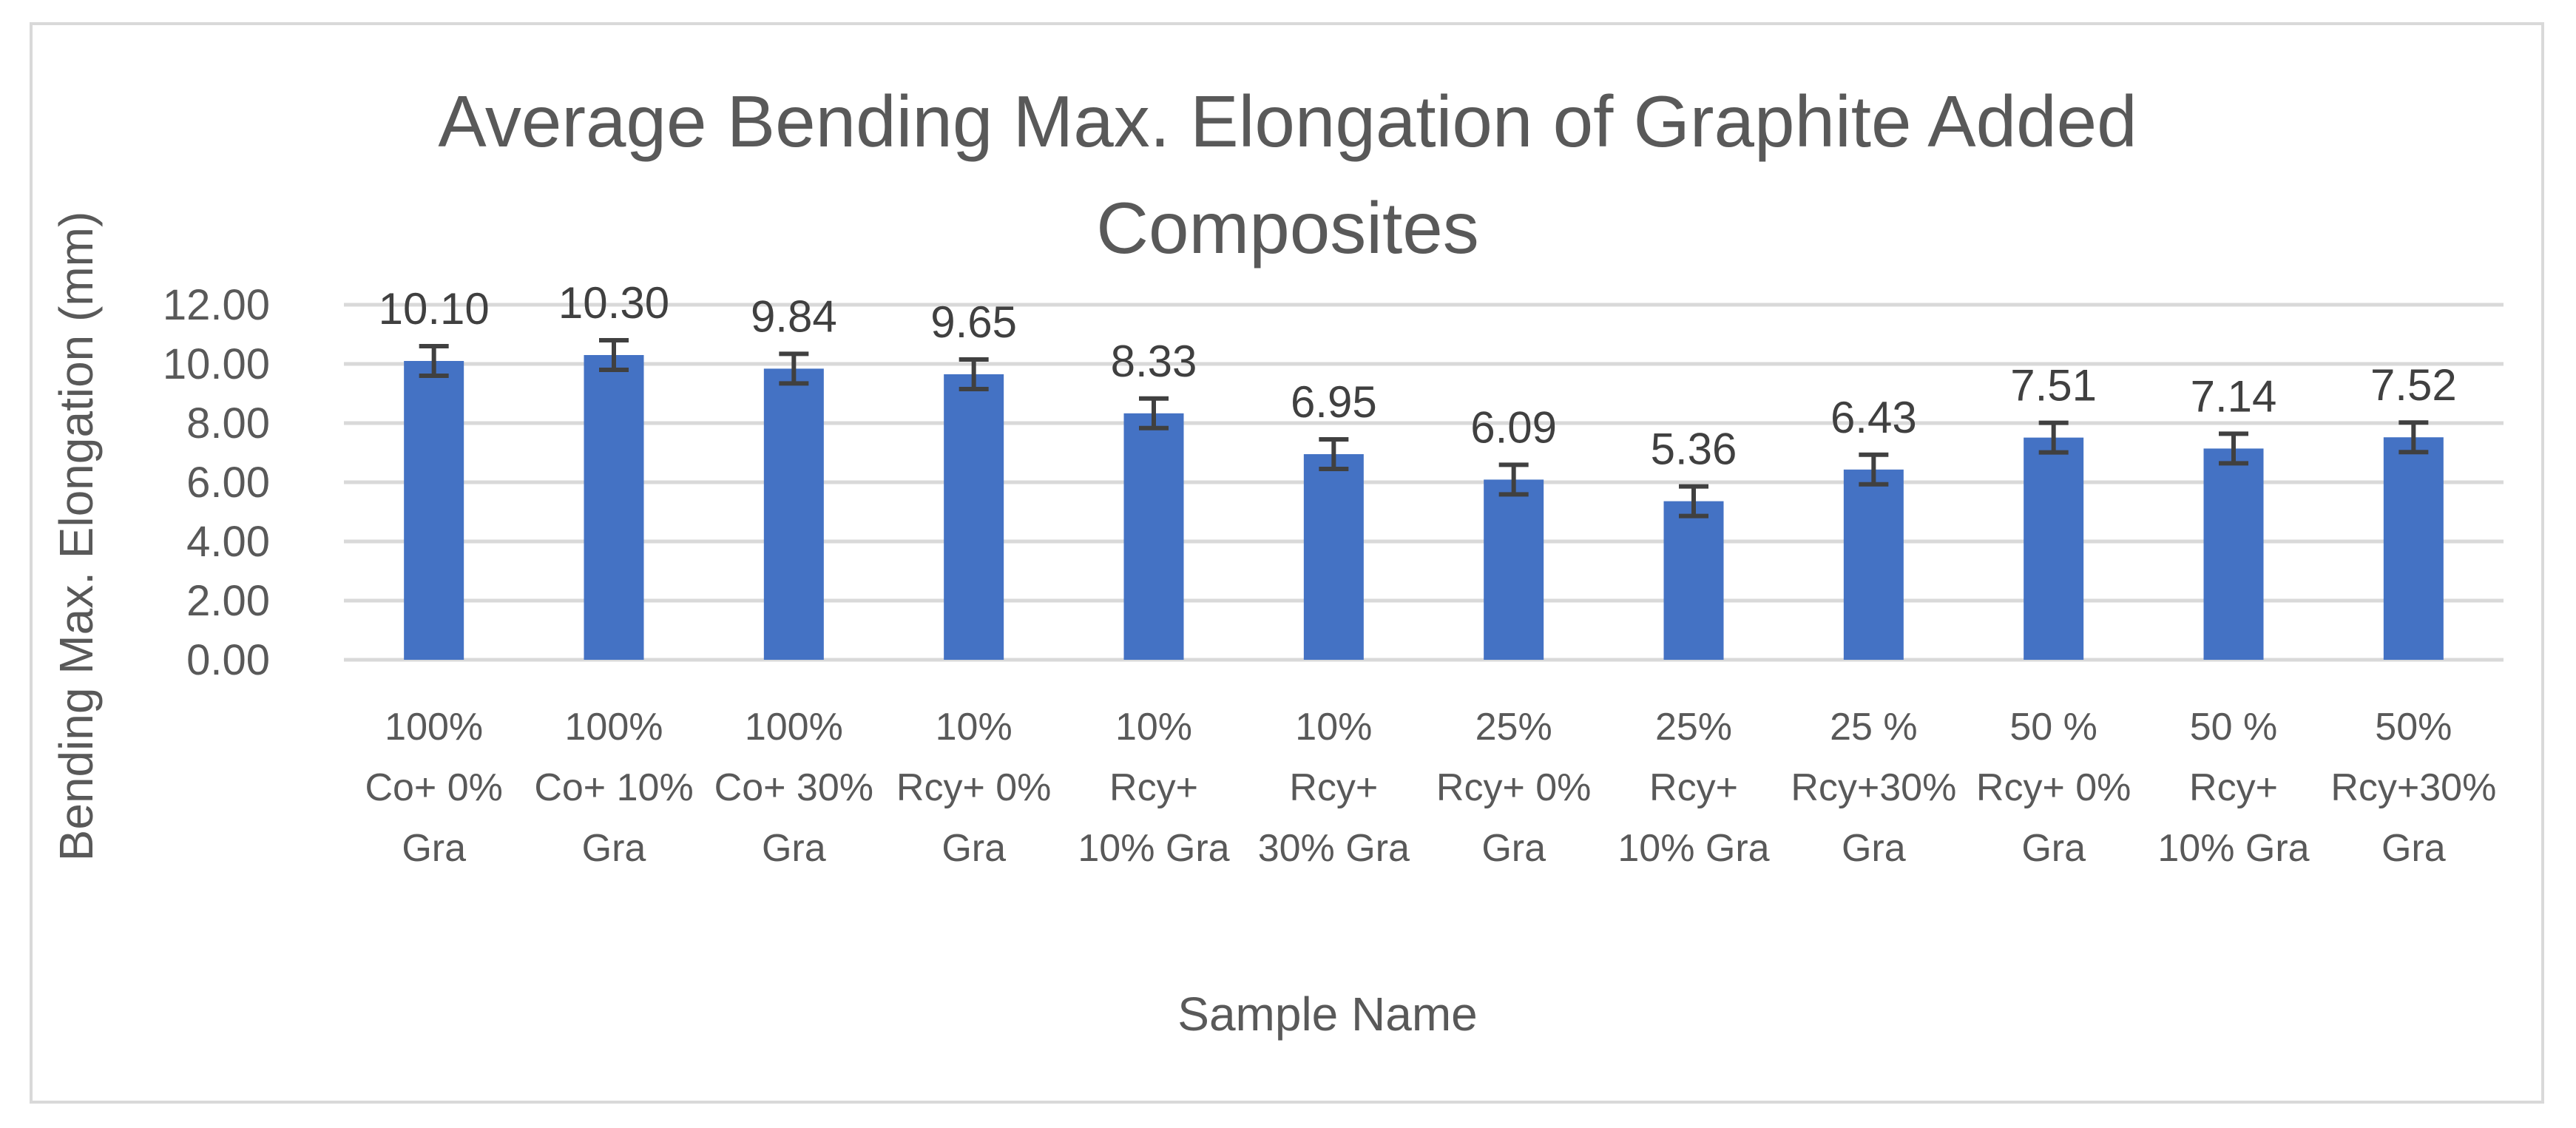 This screenshot has height=1128, width=2576. I want to click on x-tick-label-5-line-1: Rcy+, so click(1333, 788).